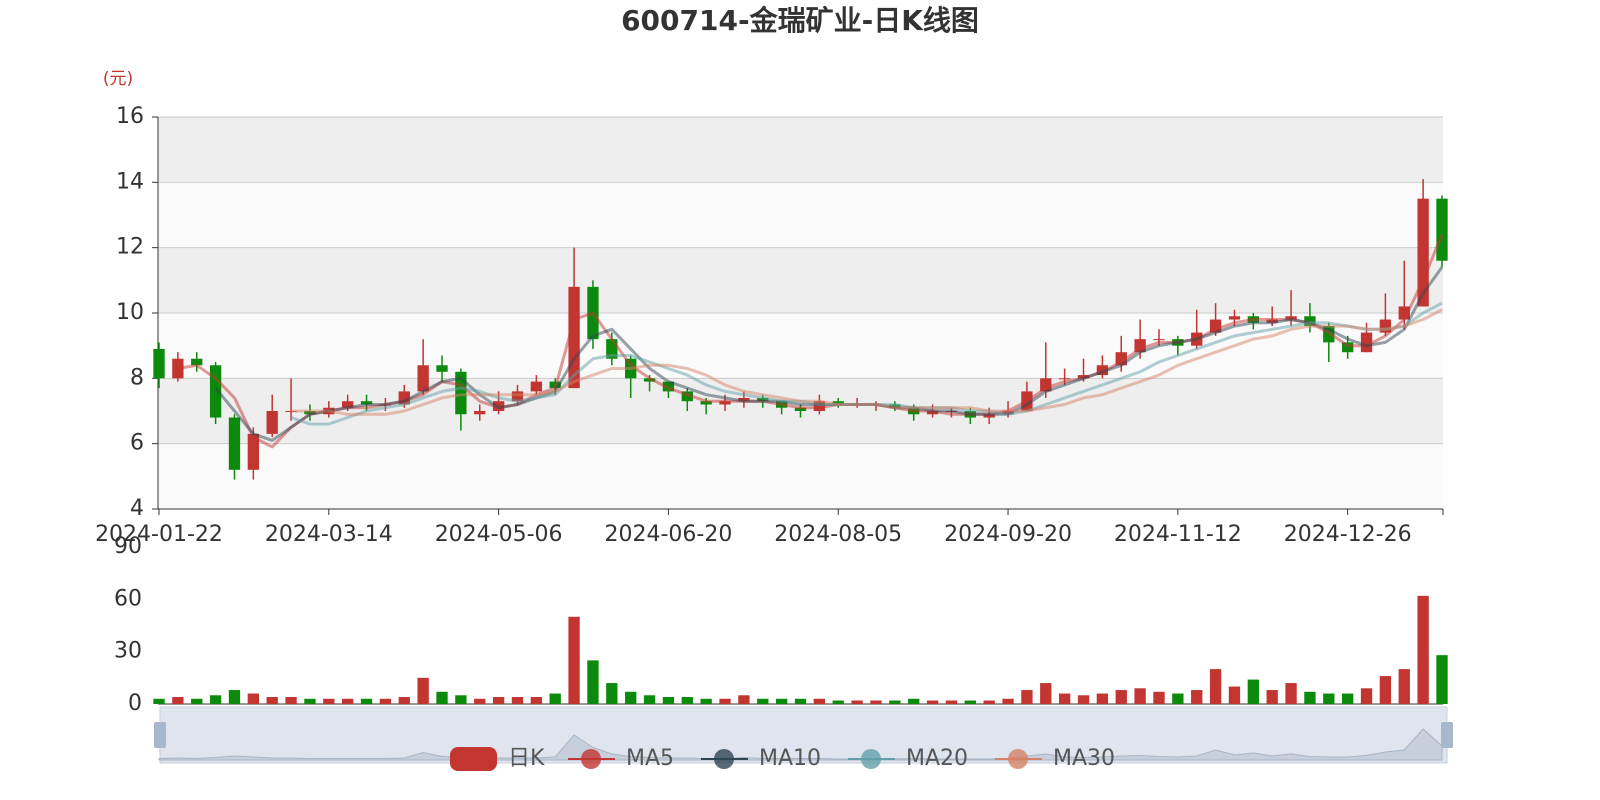 The height and width of the screenshot is (800, 1600). Describe the element at coordinates (1084, 758) in the screenshot. I see `legend-label: MA30` at that location.